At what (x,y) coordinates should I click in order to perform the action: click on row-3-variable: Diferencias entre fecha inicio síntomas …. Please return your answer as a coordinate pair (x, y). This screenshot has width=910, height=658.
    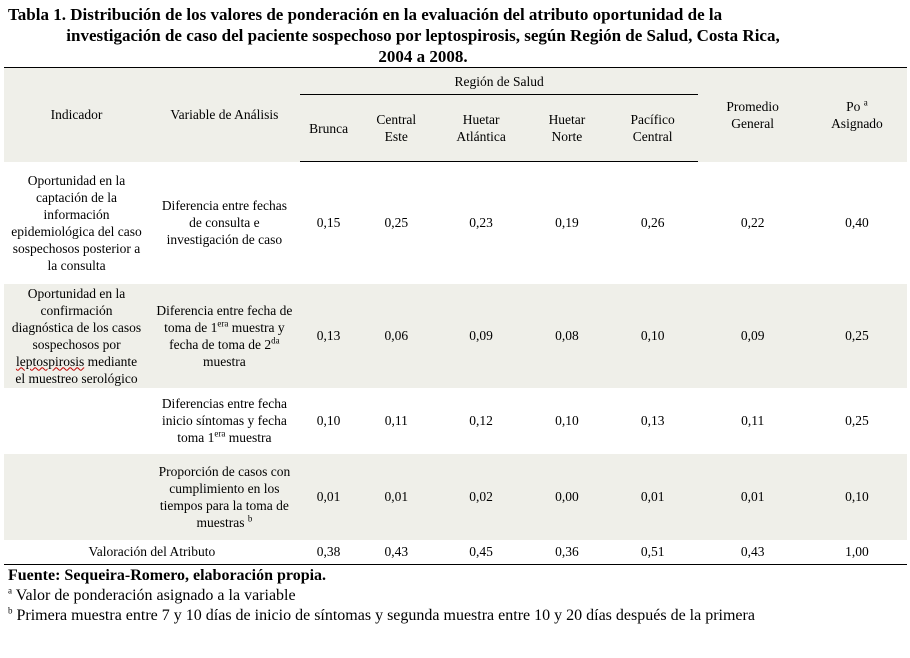
    Looking at the image, I should click on (224, 421).